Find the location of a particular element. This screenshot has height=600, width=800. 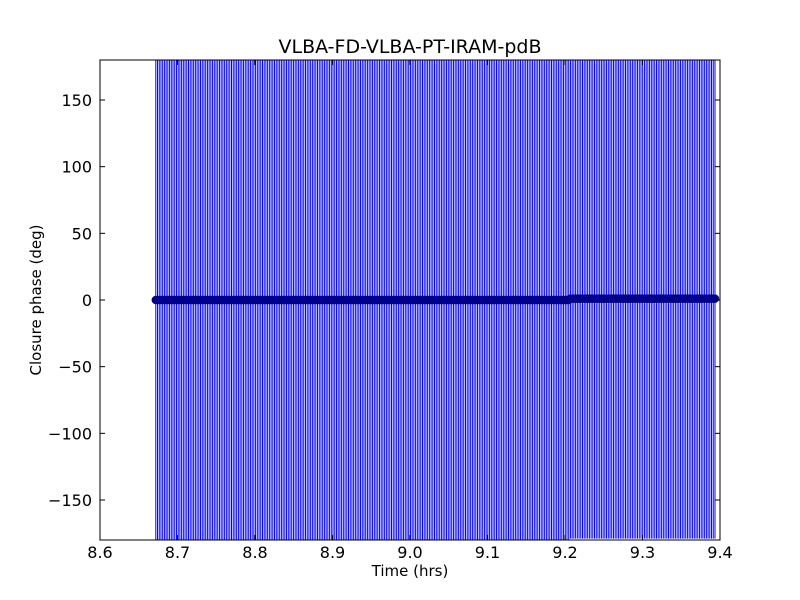

x-tick-label: 8.8 is located at coordinates (254, 552).